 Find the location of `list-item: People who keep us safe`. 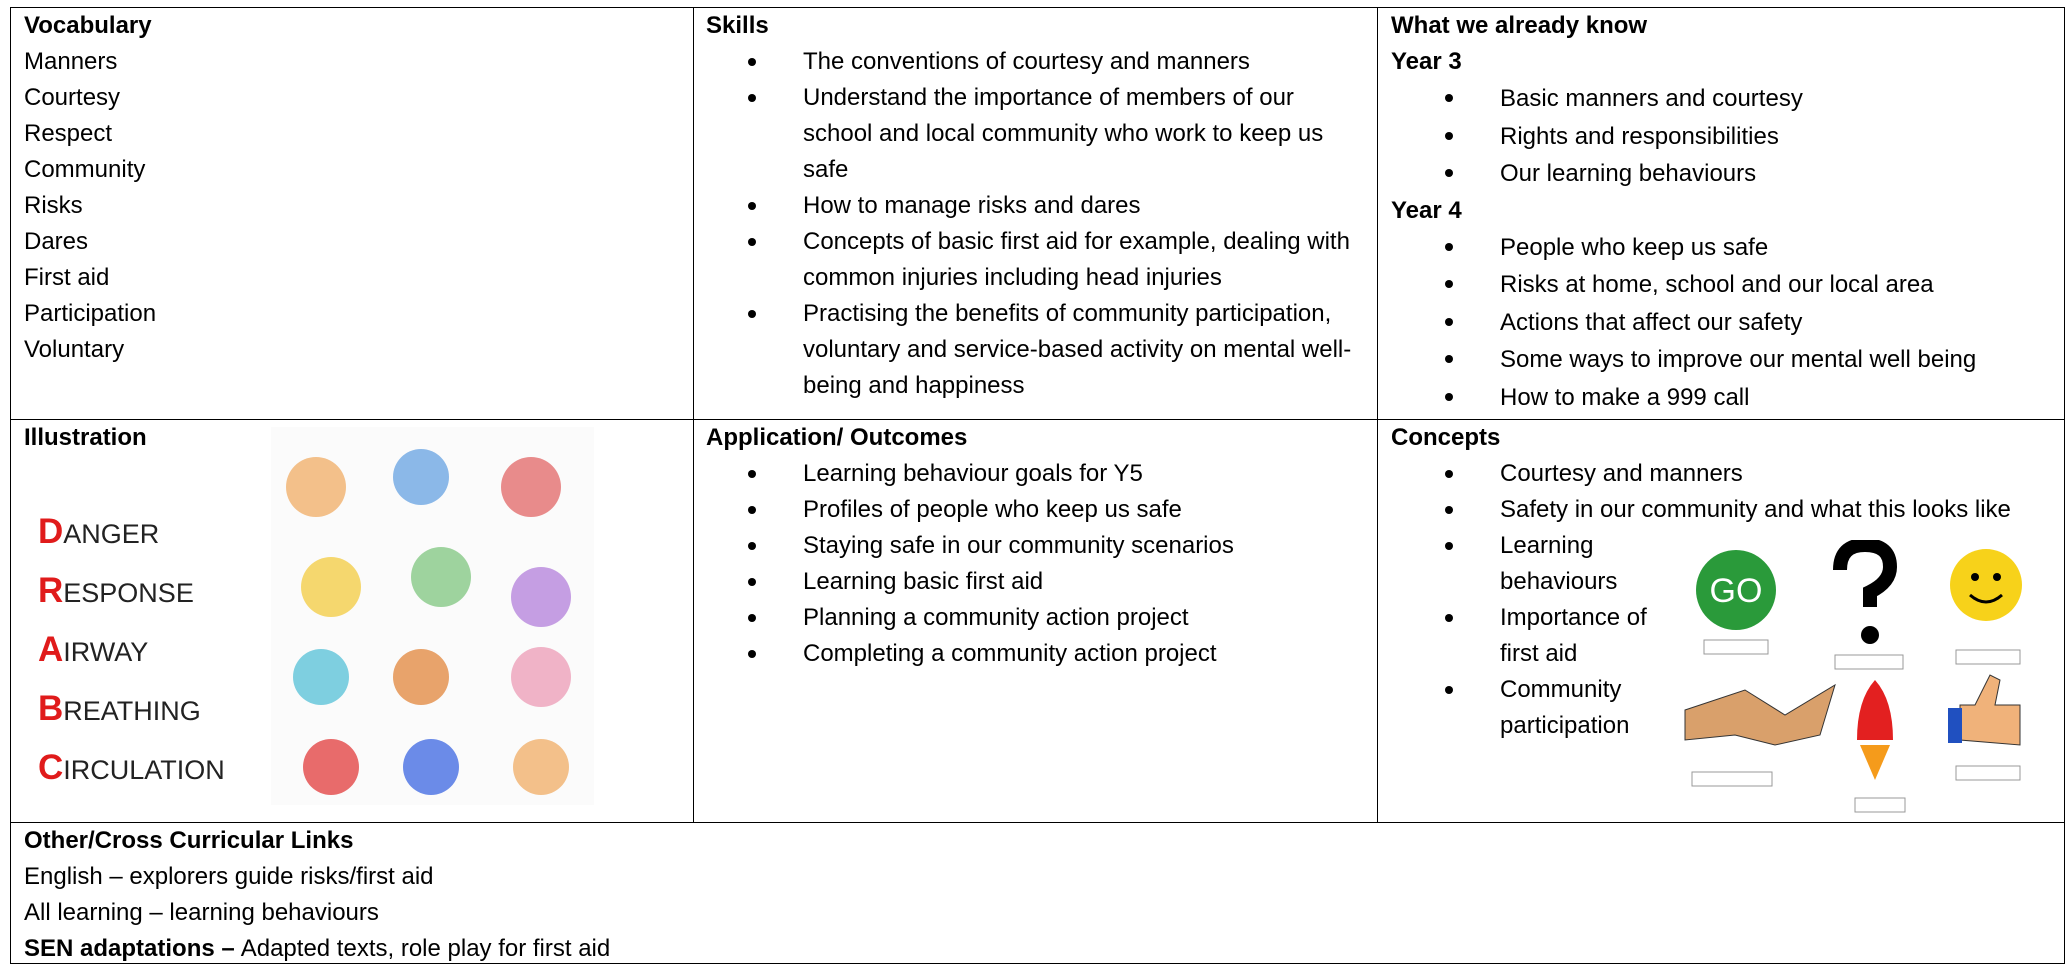

list-item: People who keep us safe is located at coordinates (1754, 248).